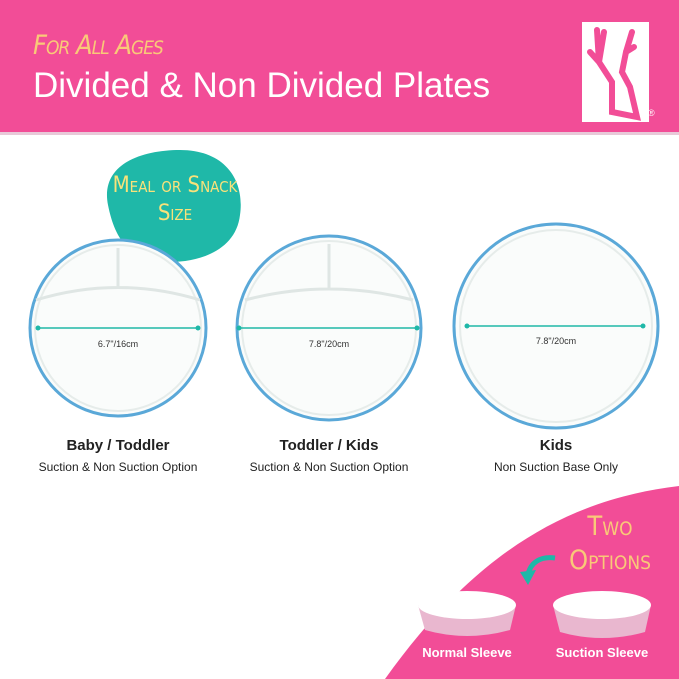 The image size is (679, 679). Describe the element at coordinates (556, 445) in the screenshot. I see `plate-name: Kids` at that location.